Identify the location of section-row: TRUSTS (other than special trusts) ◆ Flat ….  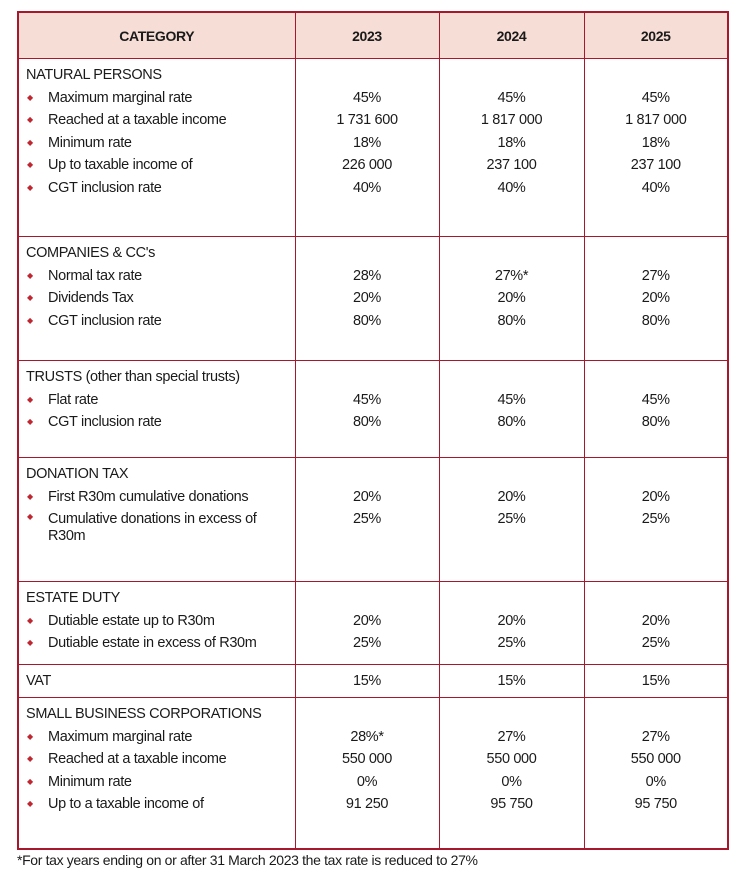
(373, 409).